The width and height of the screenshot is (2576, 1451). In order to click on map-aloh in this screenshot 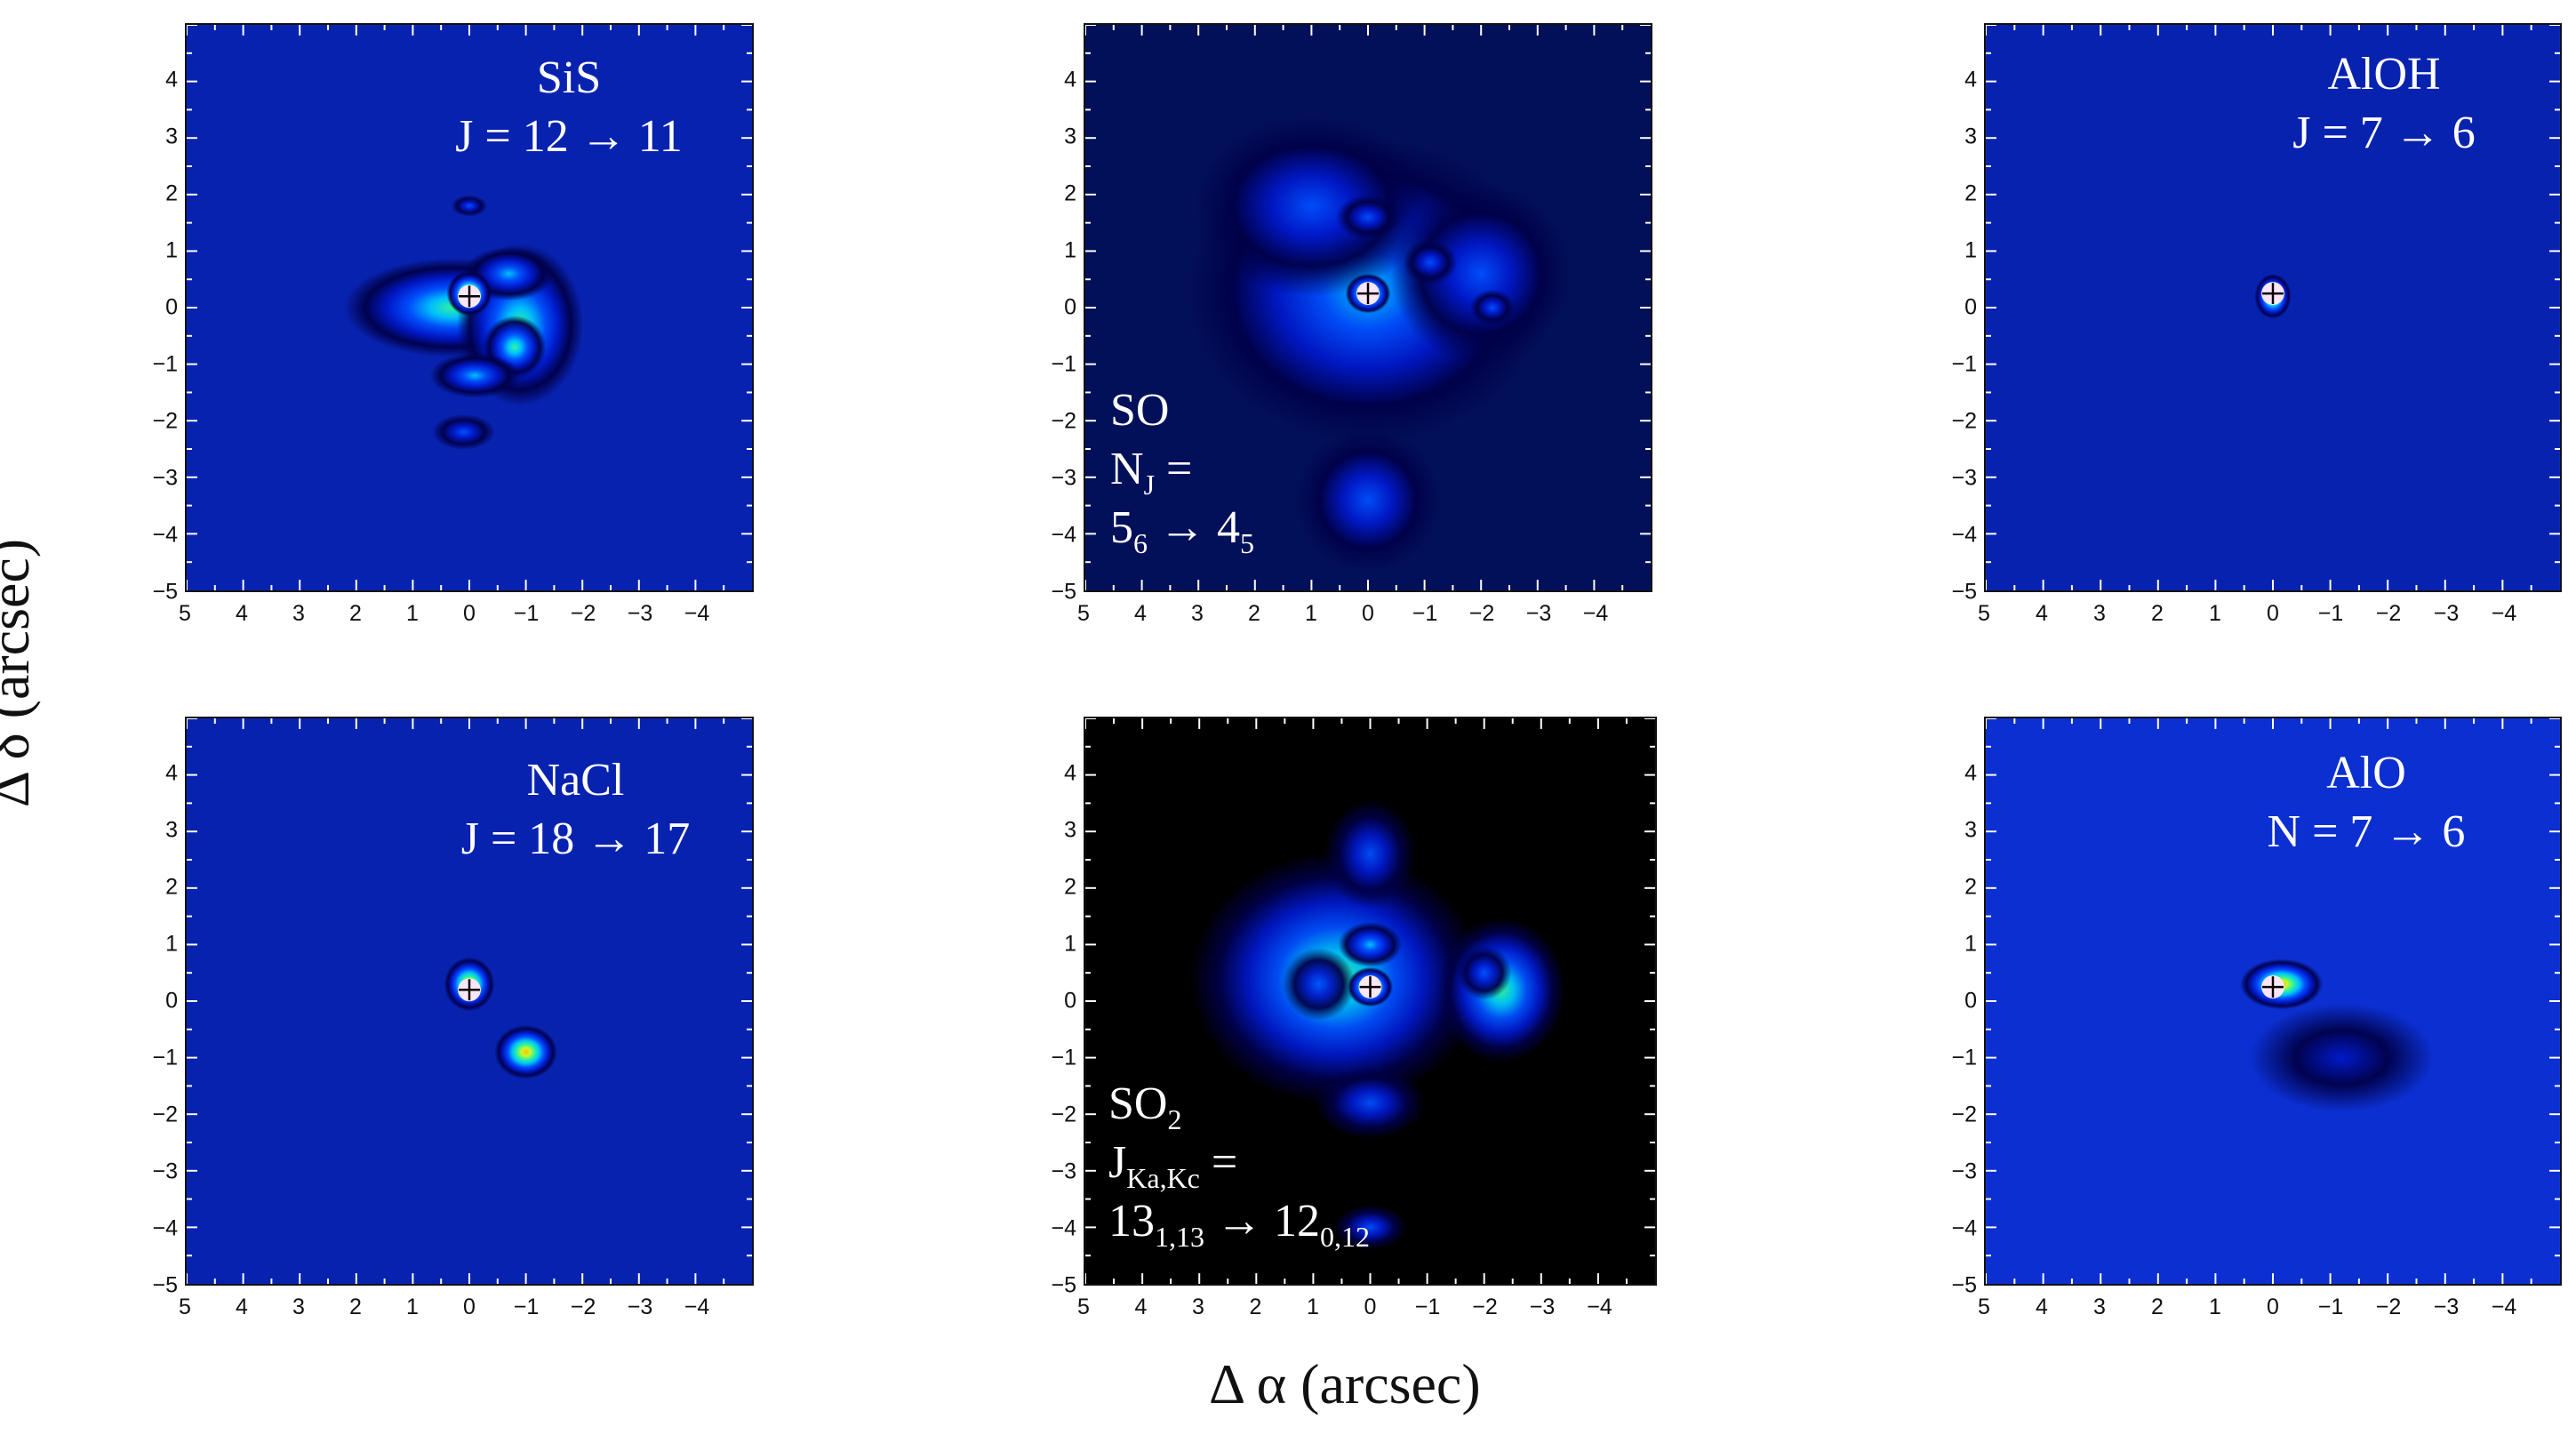, I will do `click(2273, 307)`.